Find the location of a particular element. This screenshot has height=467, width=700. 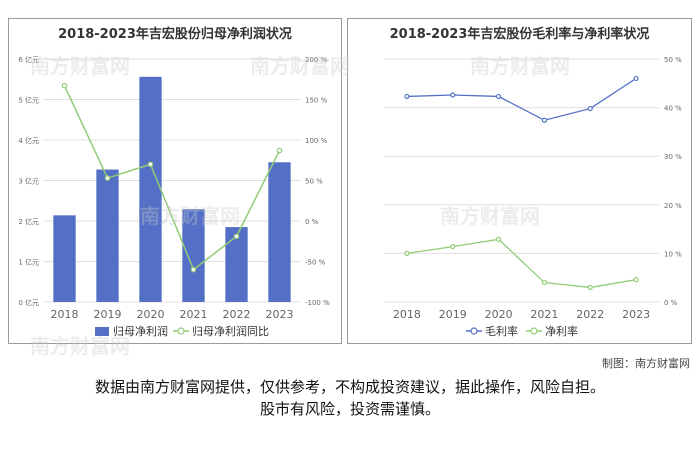

y-right-tick-label: 40 % is located at coordinates (673, 109).